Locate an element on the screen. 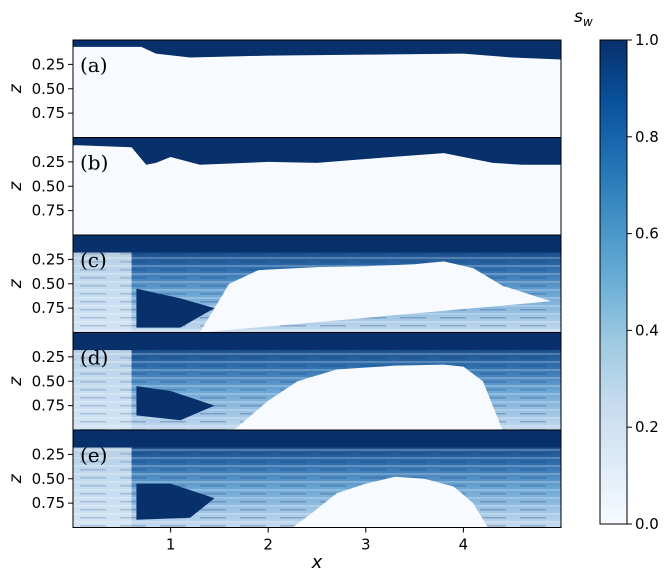 The height and width of the screenshot is (577, 665). colorbar-label-sub: w is located at coordinates (588, 22).